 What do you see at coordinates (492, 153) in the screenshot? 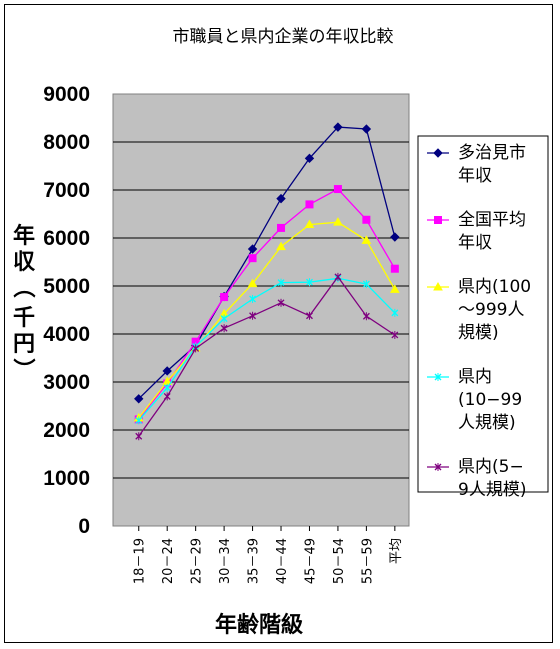
I see `legend-label: 多治見市` at bounding box center [492, 153].